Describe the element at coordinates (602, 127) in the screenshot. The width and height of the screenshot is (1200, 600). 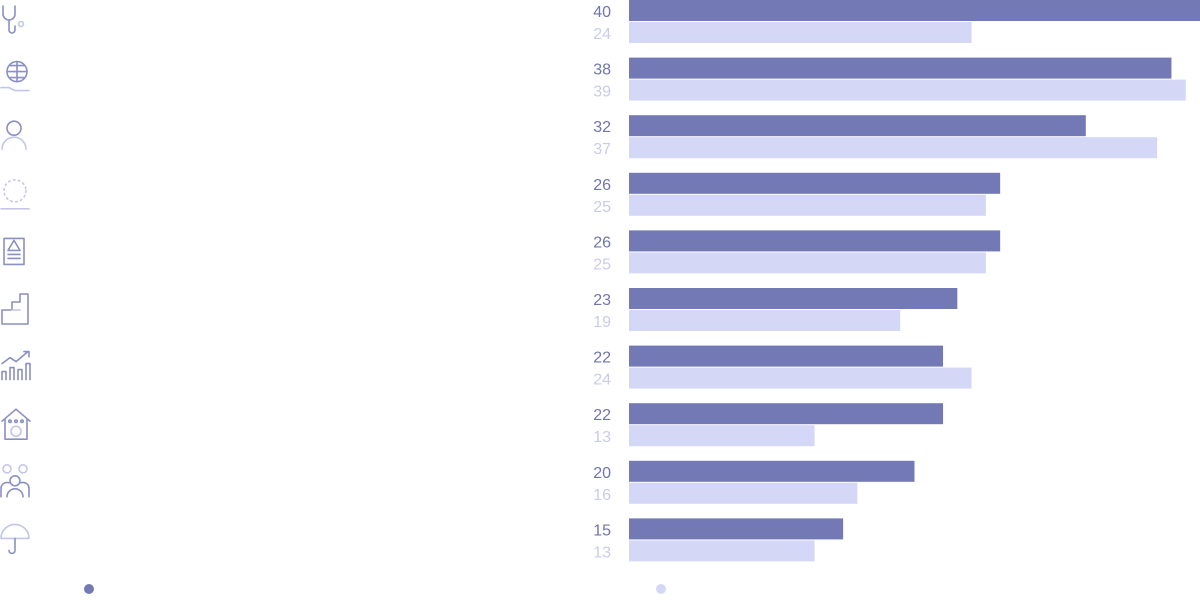
I see `value-label-series-1-row-3: 32` at that location.